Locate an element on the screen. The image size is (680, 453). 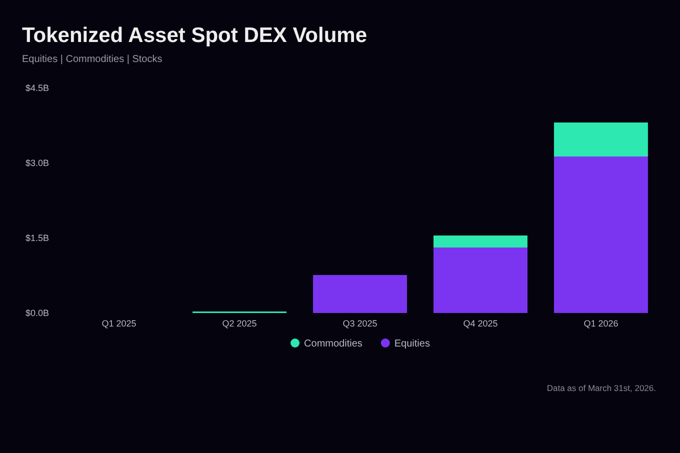
text: Data as of March 31st, 2026. is located at coordinates (601, 388).